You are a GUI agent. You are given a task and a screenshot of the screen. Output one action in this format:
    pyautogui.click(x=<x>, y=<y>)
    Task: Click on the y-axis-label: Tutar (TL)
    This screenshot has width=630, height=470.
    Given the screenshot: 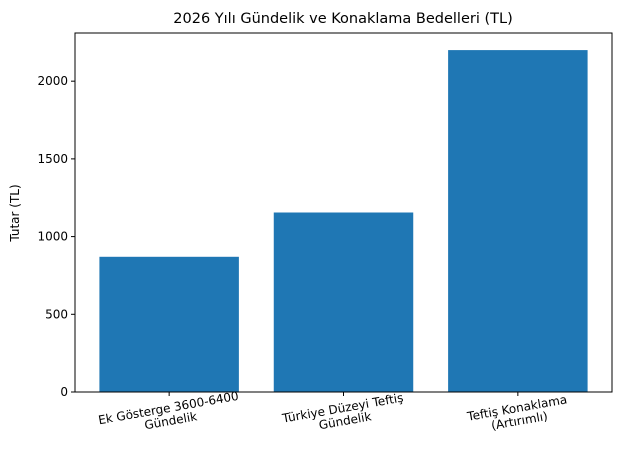 What is the action you would take?
    pyautogui.click(x=15, y=213)
    